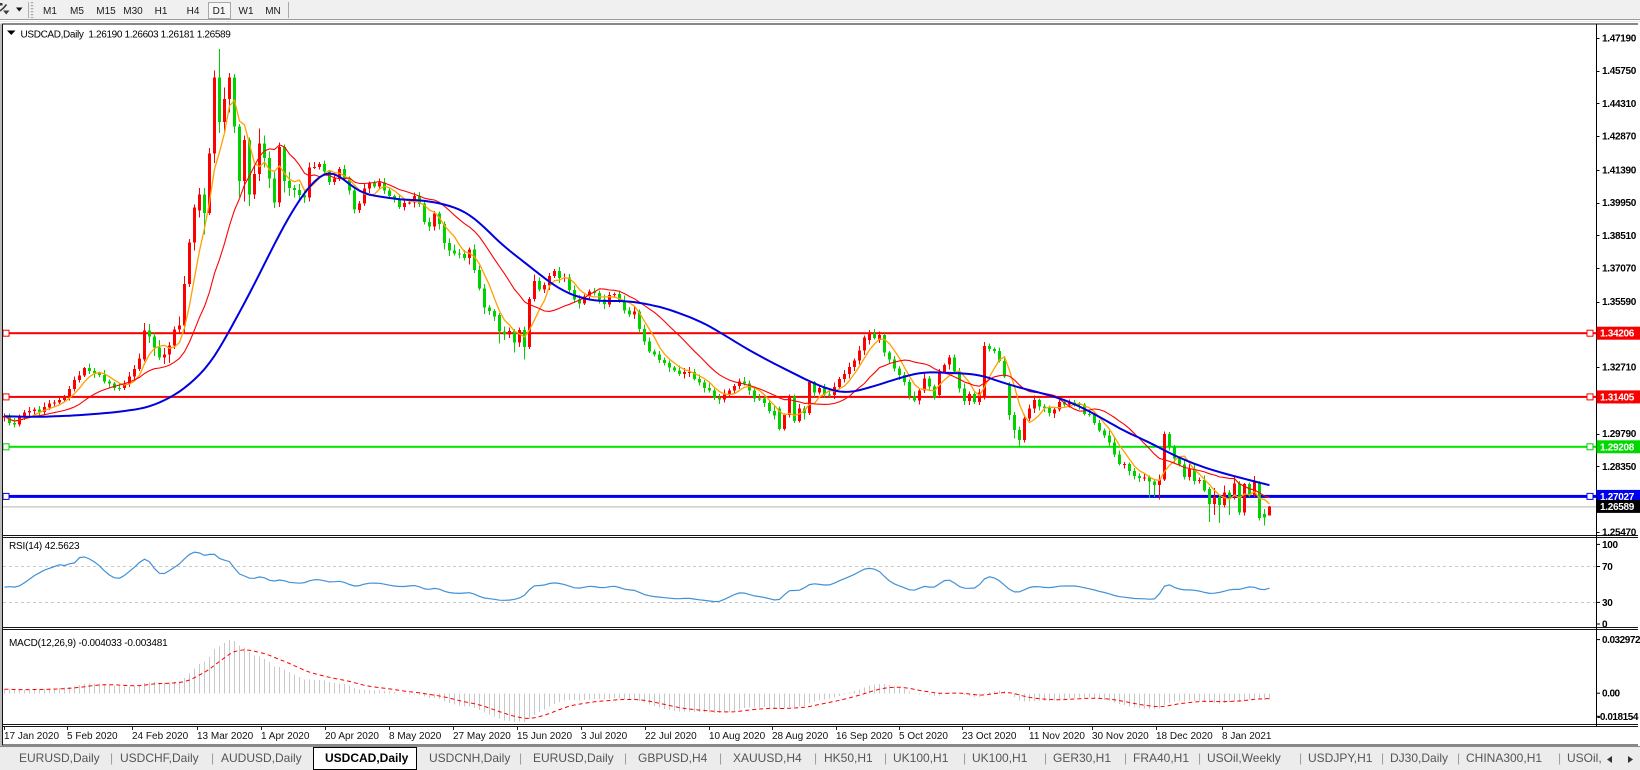 The height and width of the screenshot is (770, 1640). What do you see at coordinates (1584, 758) in the screenshot?
I see `svg-text: USOil,` at bounding box center [1584, 758].